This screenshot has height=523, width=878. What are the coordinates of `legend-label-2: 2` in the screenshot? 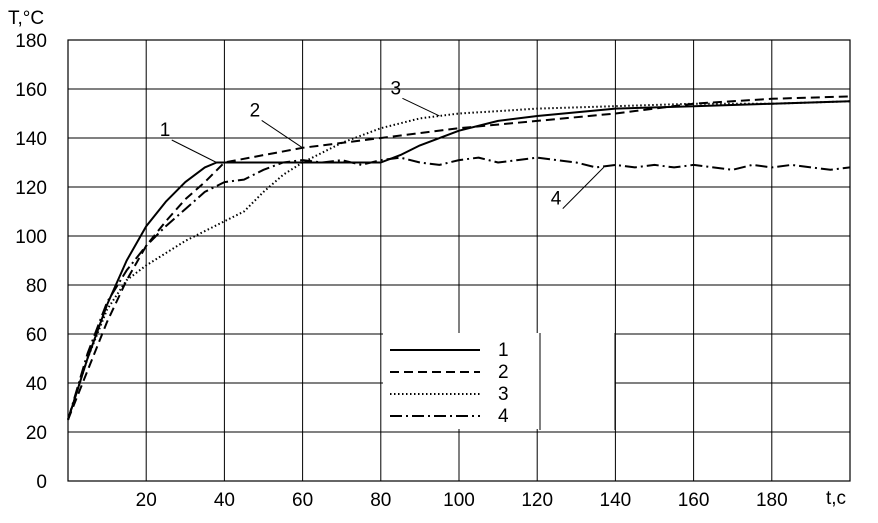 It's located at (503, 372).